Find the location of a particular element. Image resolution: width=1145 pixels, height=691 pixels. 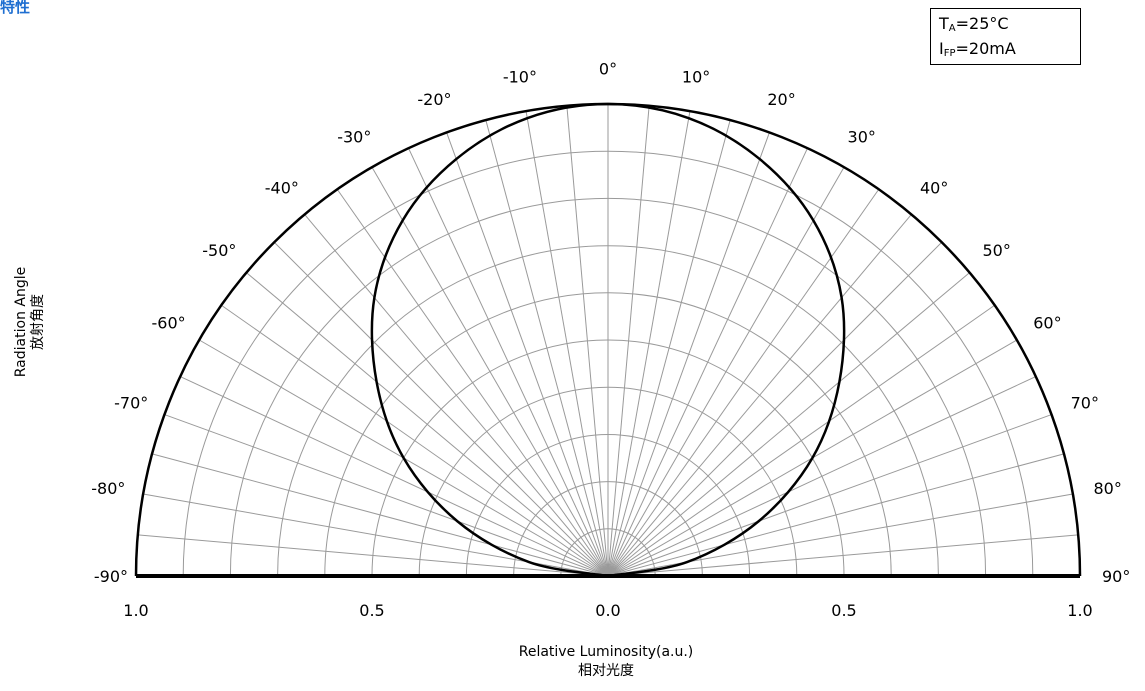

forward-current: IFP=20mA is located at coordinates (977, 49).